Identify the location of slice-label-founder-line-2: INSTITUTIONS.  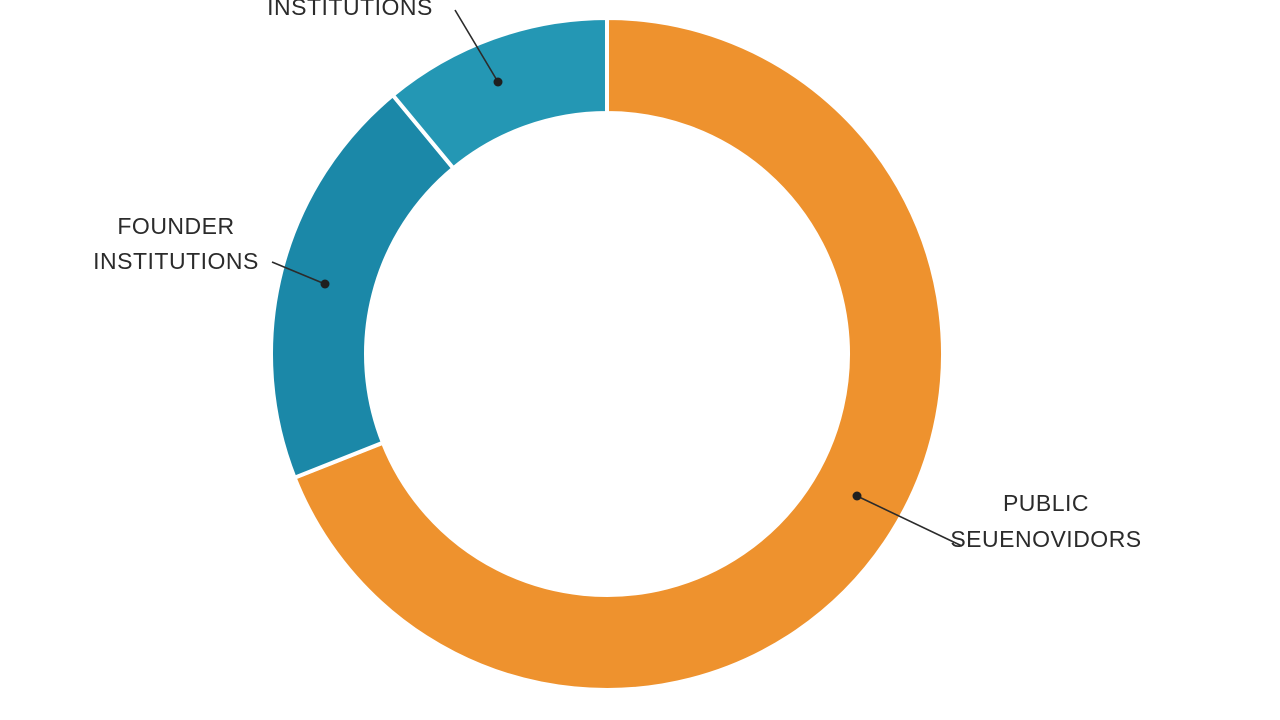
(176, 261).